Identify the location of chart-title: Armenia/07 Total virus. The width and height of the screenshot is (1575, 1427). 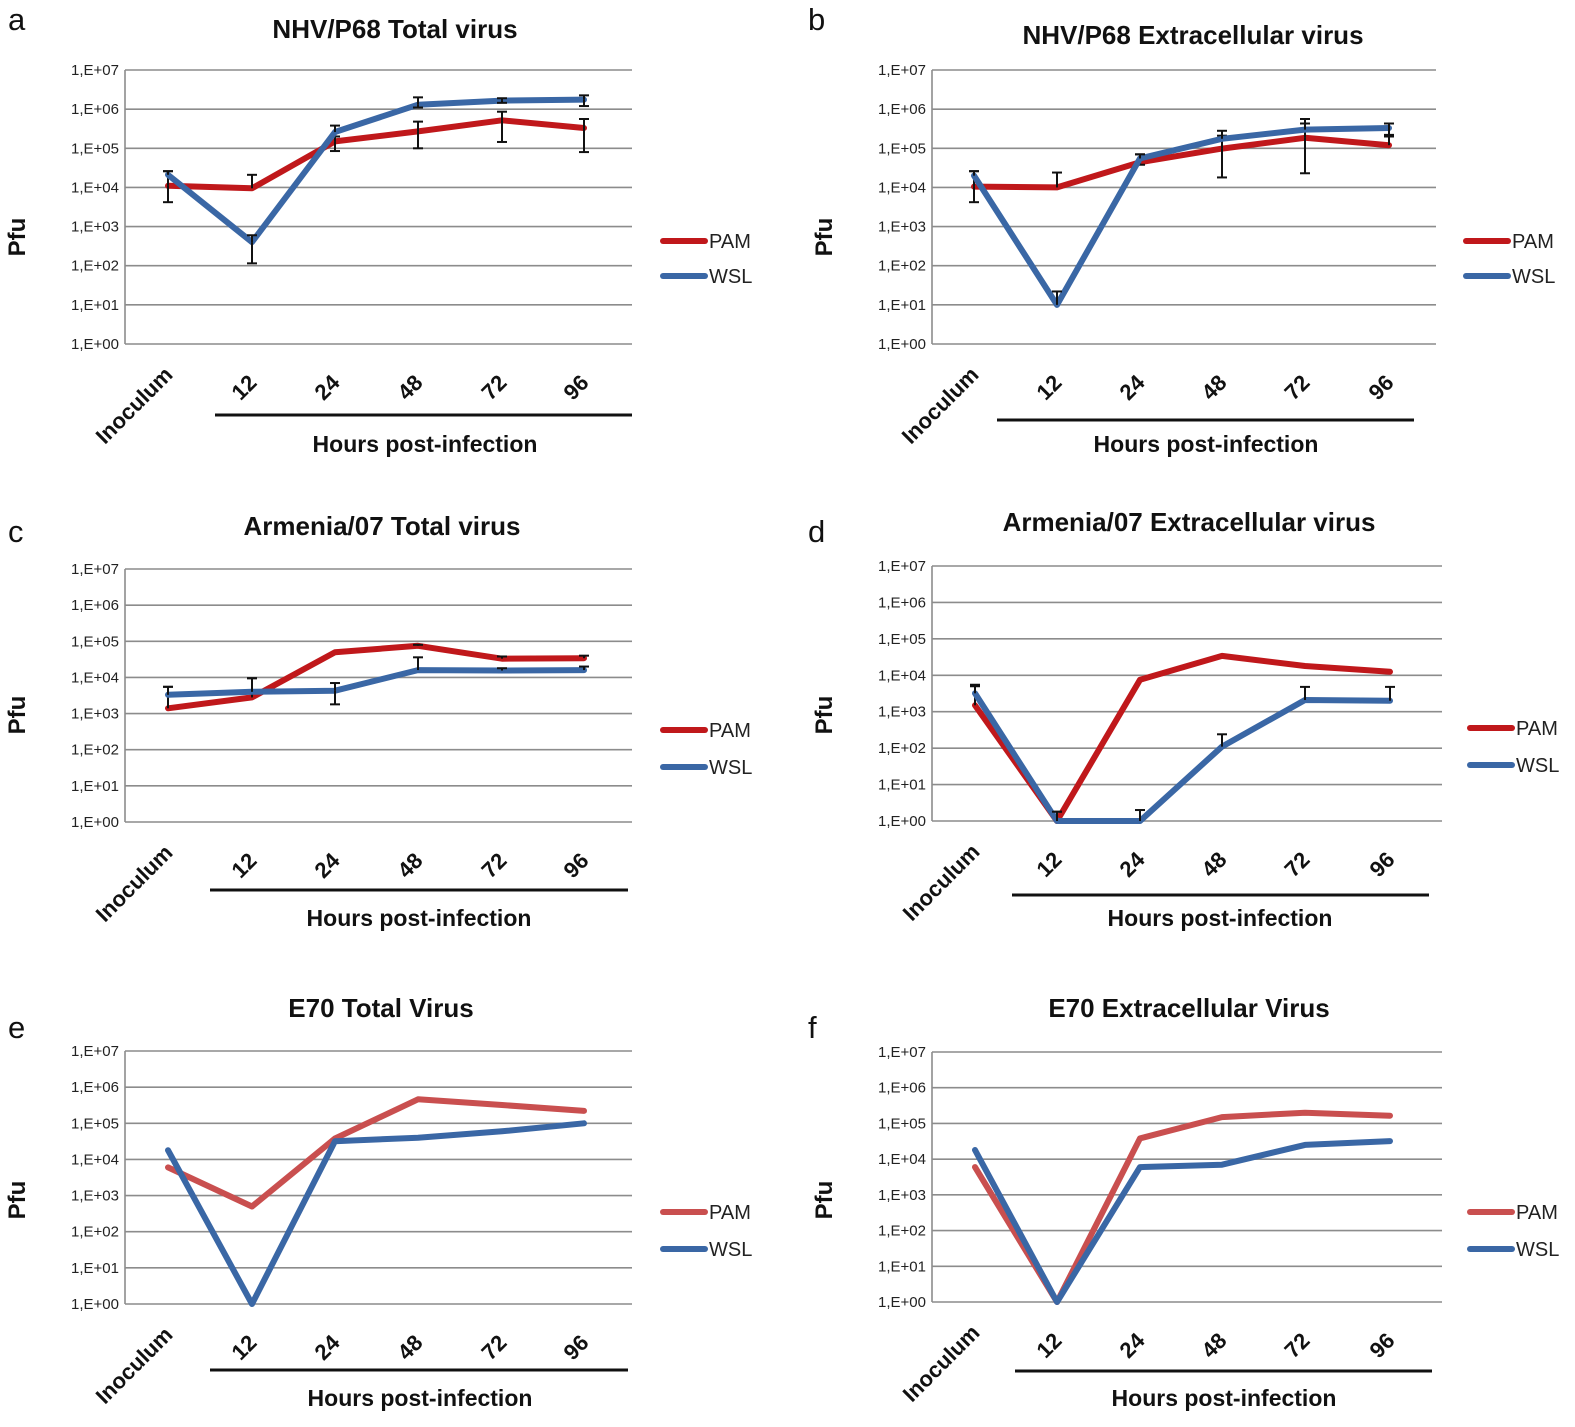
(382, 526).